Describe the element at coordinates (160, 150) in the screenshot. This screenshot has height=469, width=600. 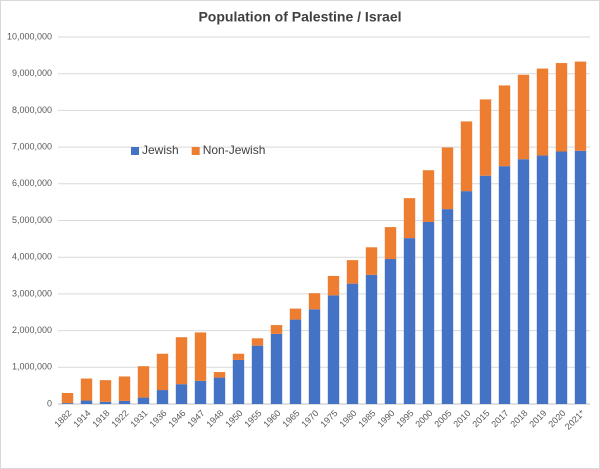
I see `legend-label: Jewish` at that location.